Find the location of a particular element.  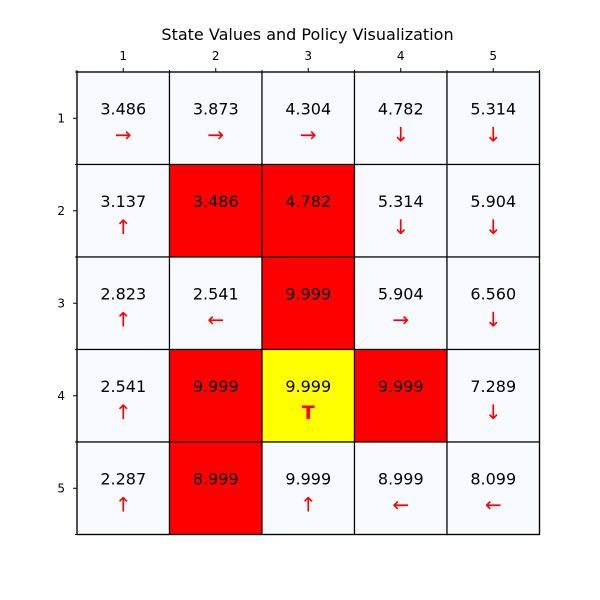

row-tick-label: 2 is located at coordinates (61, 211).